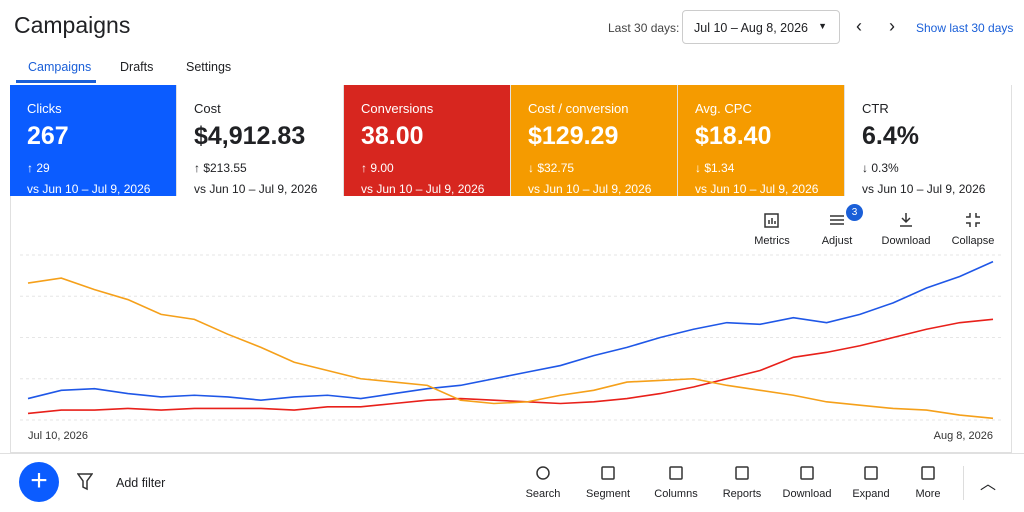 The image size is (1024, 512). Describe the element at coordinates (742, 494) in the screenshot. I see `tool-label: Reports` at that location.